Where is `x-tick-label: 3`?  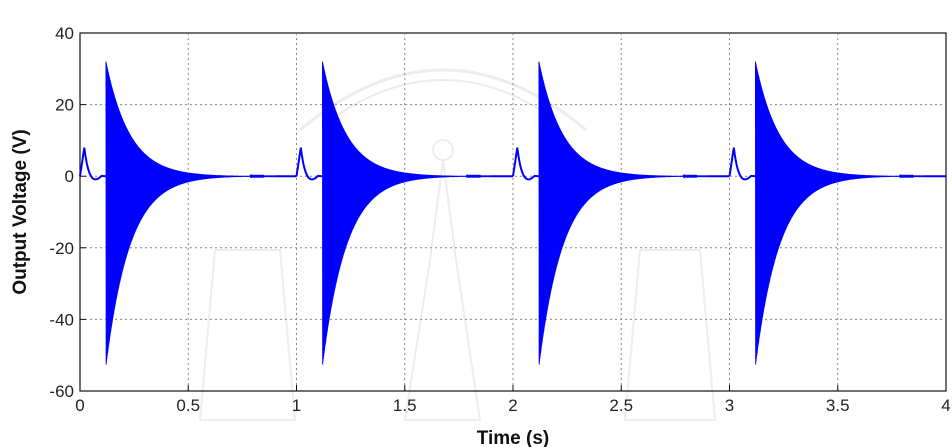
x-tick-label: 3 is located at coordinates (729, 405).